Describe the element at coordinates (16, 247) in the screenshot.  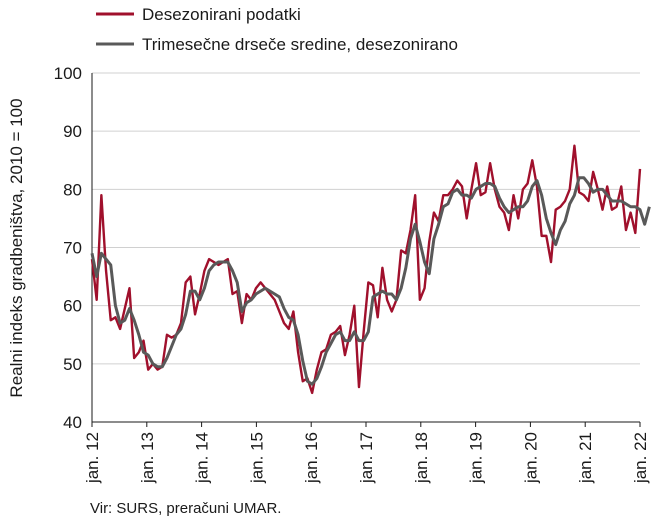
I see `y-axis-title: Realni indeks gradbeništva, 2010 = 100` at that location.